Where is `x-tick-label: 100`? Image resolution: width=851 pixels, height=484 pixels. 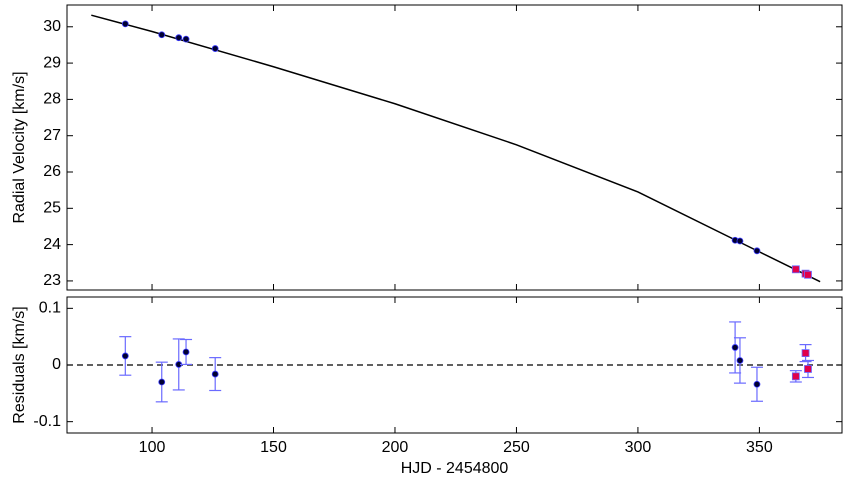 x-tick-label: 100 is located at coordinates (152, 447).